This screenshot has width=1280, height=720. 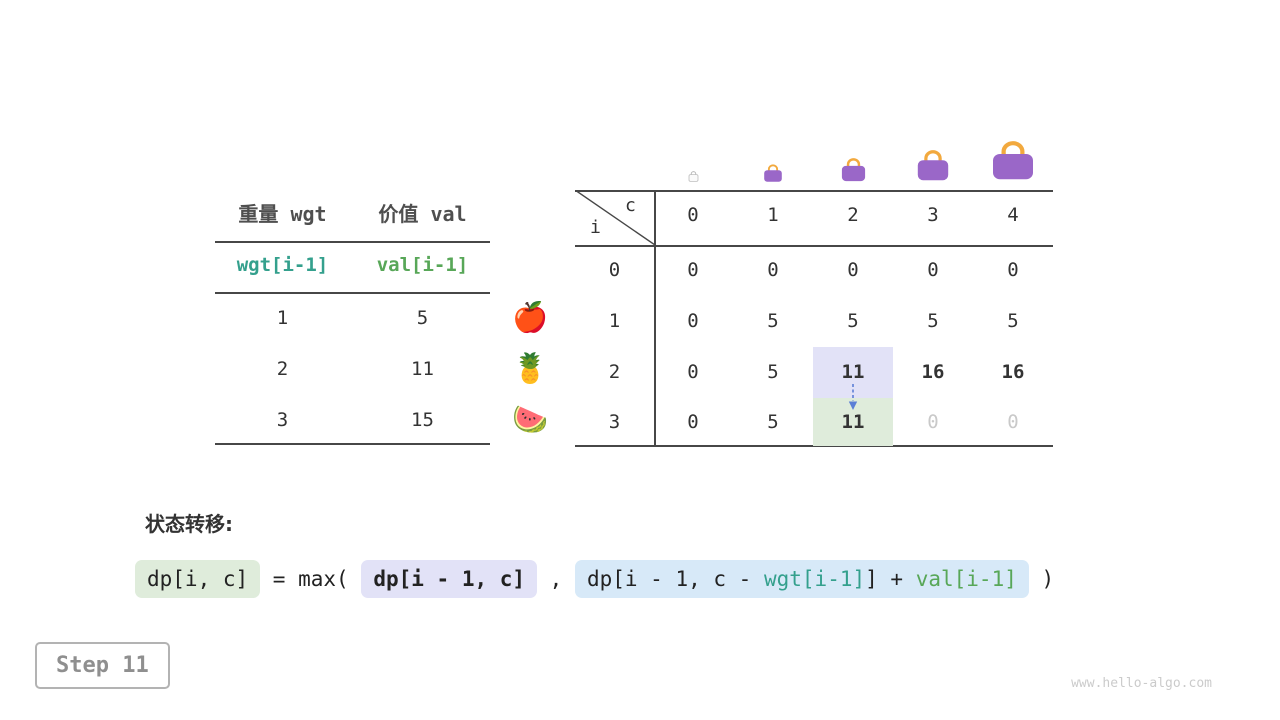 I want to click on dp-col-header: 2, so click(x=853, y=215).